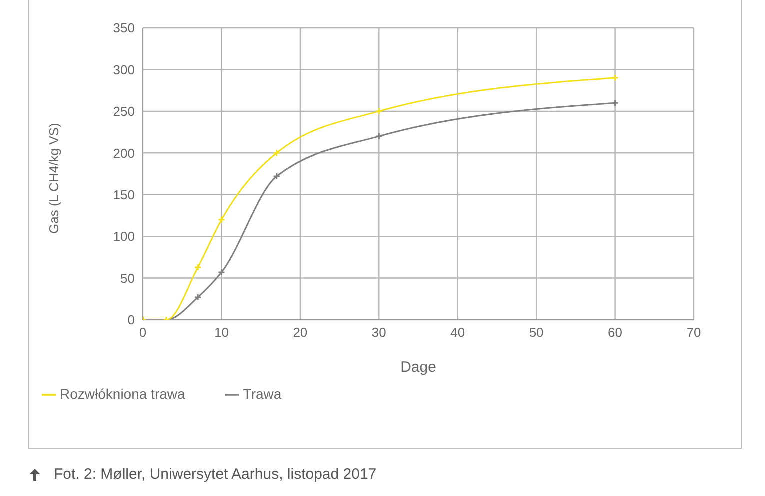  I want to click on x-tick-label: 70, so click(694, 332).